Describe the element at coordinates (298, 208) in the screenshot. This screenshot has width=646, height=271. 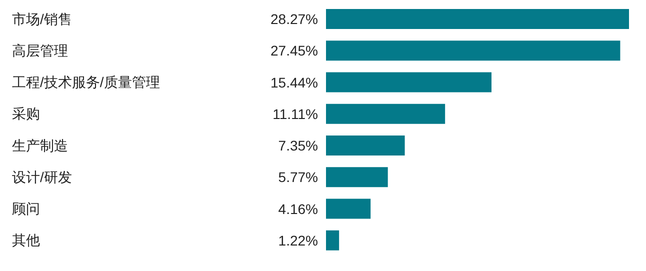
I see `data-label: 4.16%` at that location.